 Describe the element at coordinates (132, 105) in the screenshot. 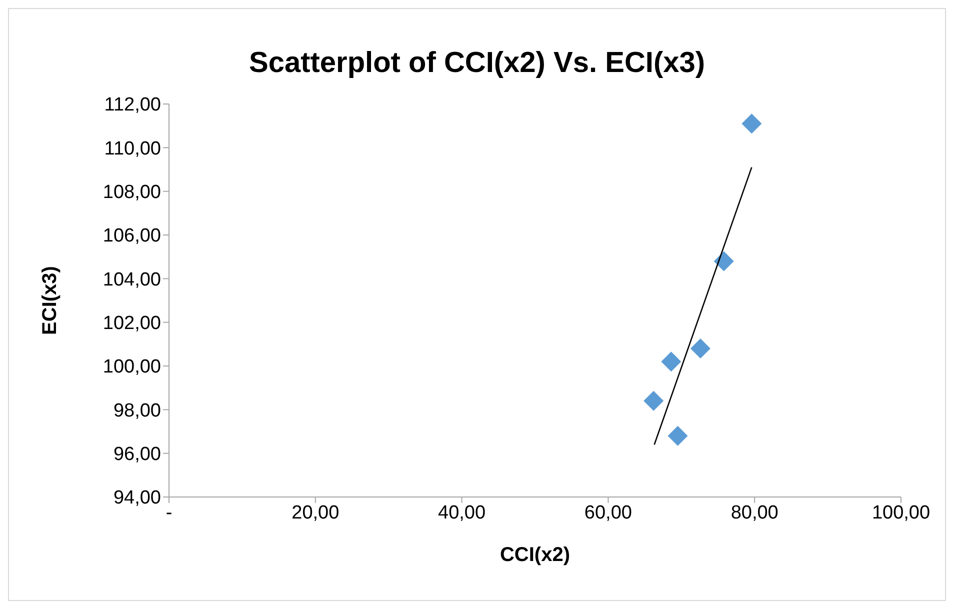

I see `y-tick-label: 112,00` at that location.